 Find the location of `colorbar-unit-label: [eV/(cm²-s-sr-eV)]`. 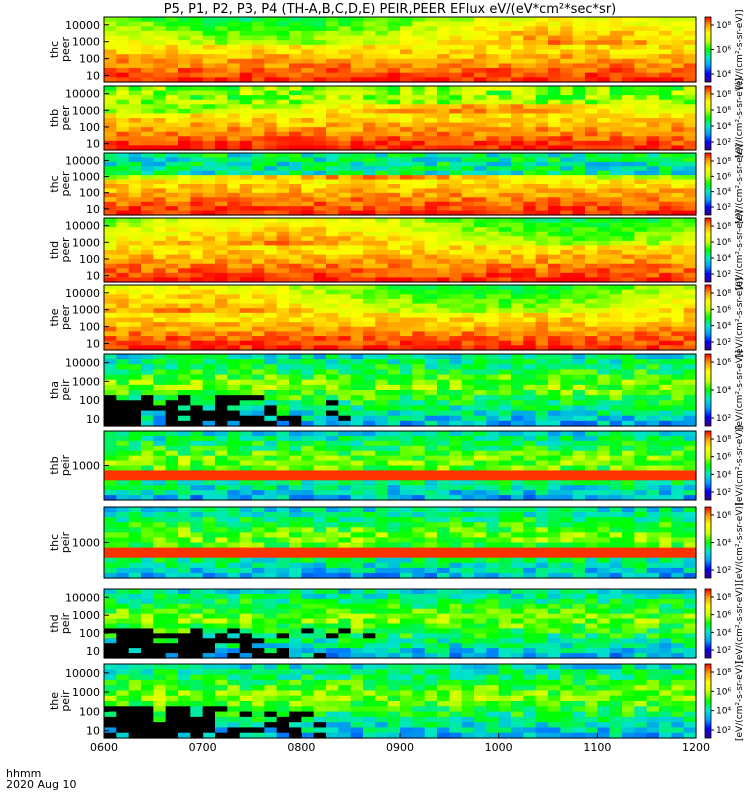

colorbar-unit-label: [eV/(cm²-s-sr-eV)] is located at coordinates (740, 465).